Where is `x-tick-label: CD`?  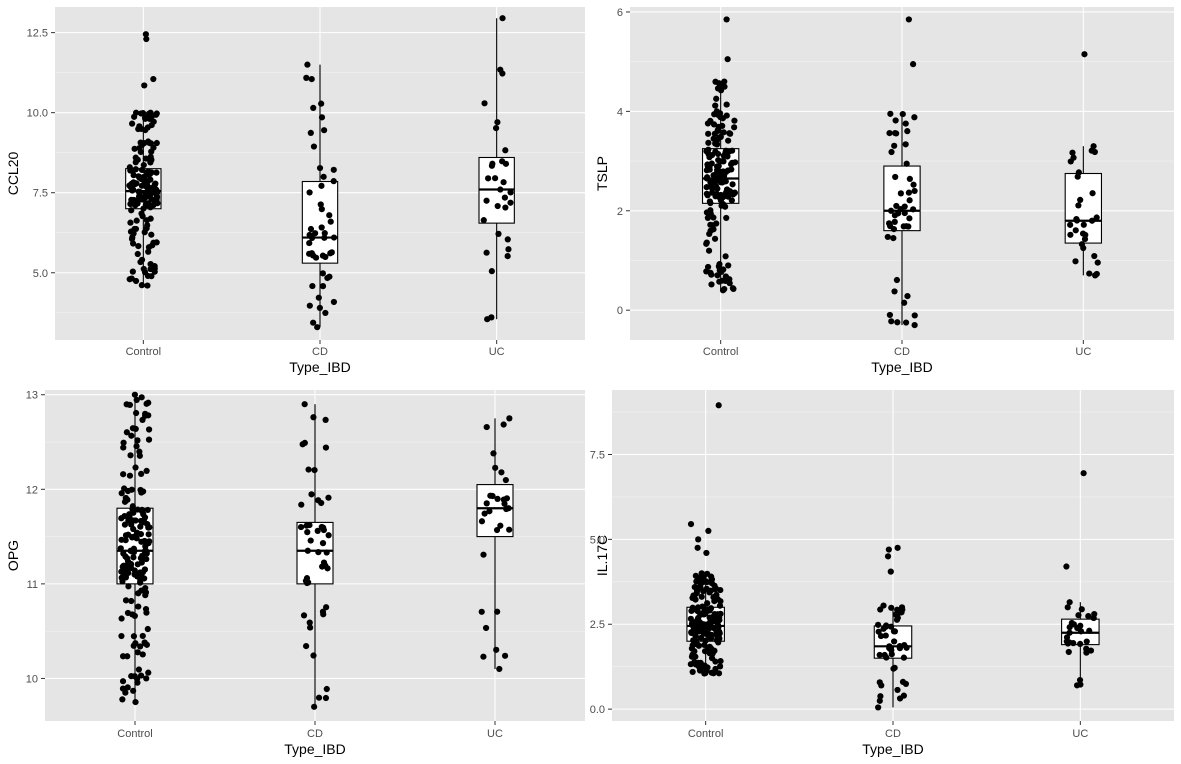
x-tick-label: CD is located at coordinates (893, 734).